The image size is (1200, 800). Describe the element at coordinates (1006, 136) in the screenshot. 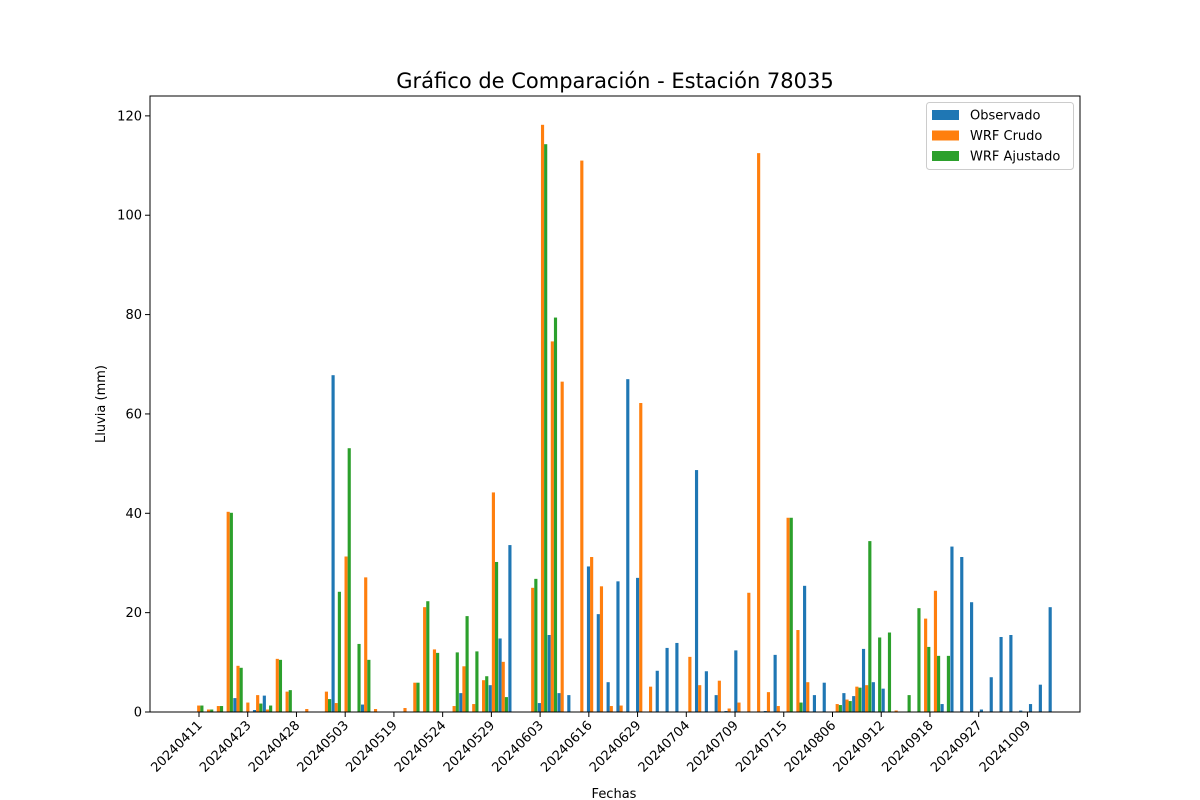

I see `legend-label: WRF Crudo` at that location.